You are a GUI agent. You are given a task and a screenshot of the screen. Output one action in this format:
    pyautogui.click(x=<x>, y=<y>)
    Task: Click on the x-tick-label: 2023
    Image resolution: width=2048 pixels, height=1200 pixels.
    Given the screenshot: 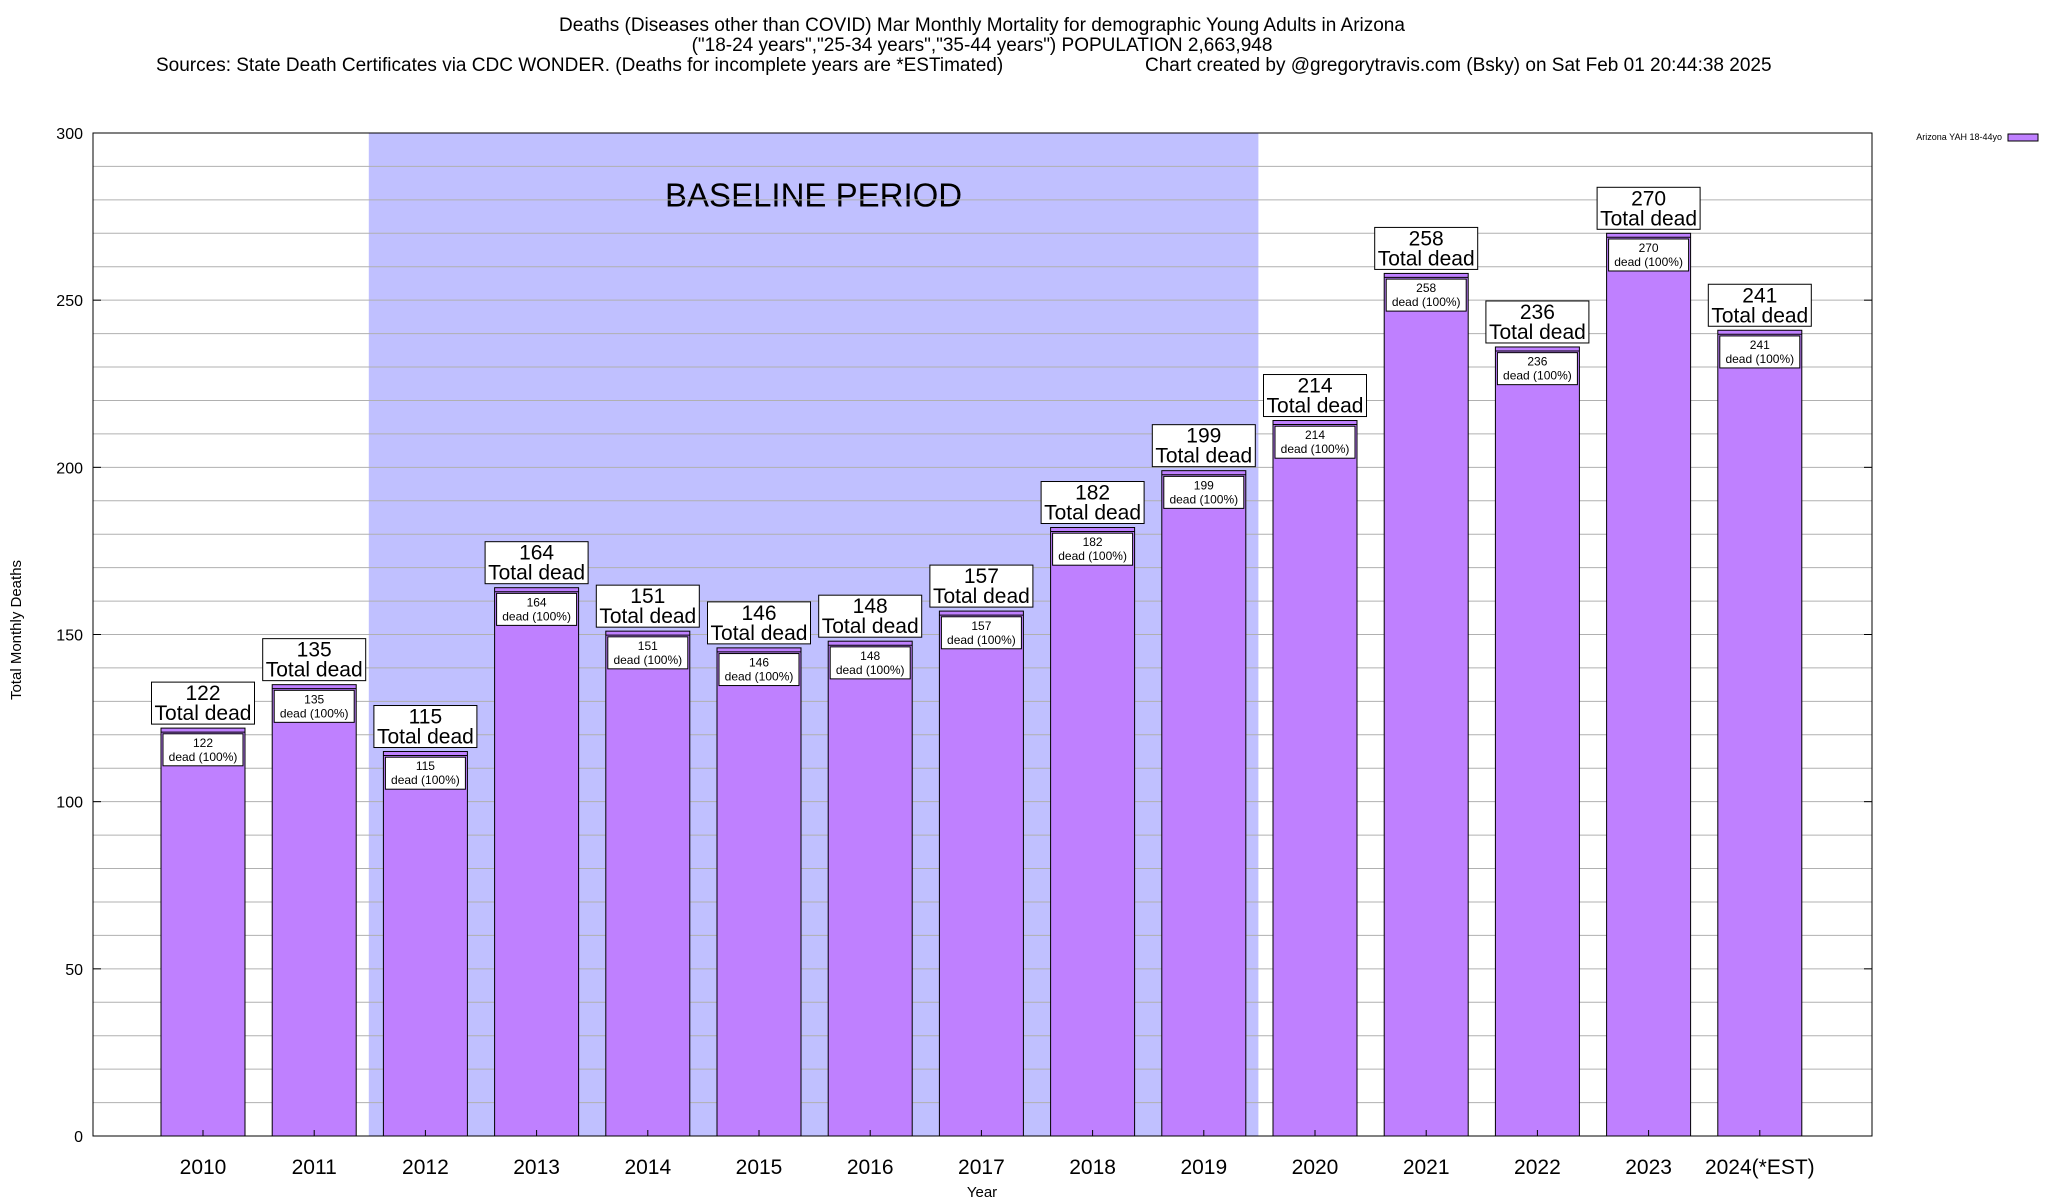 What is the action you would take?
    pyautogui.click(x=1648, y=1167)
    